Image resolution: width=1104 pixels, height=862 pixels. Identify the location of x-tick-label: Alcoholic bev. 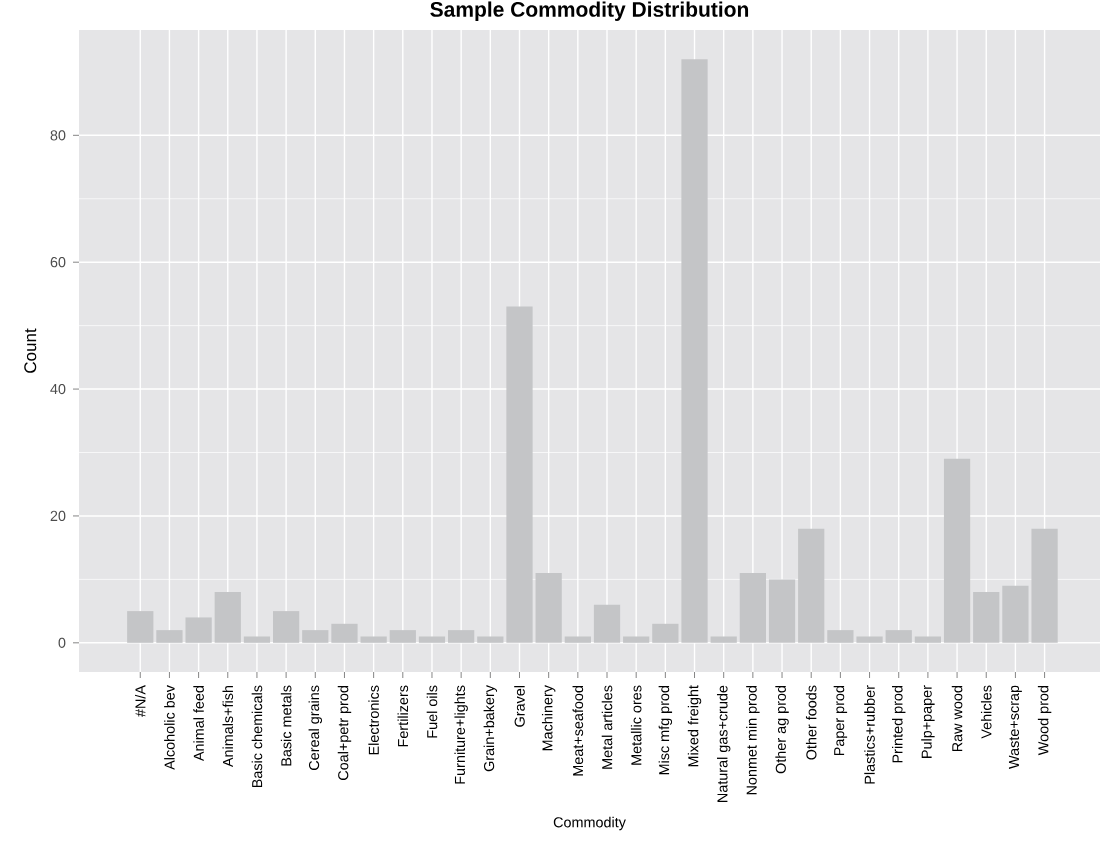
(169, 727).